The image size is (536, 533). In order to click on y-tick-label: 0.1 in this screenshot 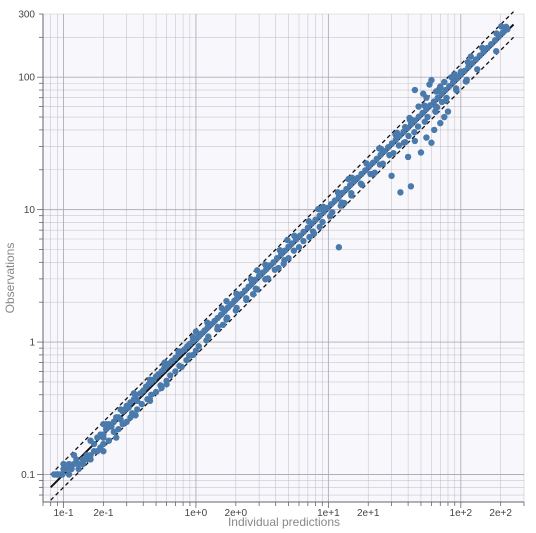, I will do `click(28, 475)`.